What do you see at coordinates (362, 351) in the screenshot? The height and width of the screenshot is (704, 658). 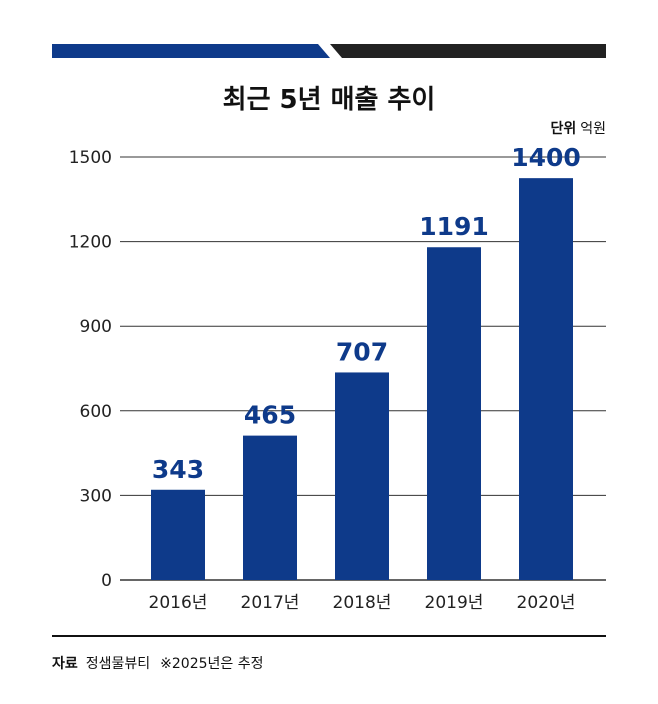 I see `data-label: 707` at bounding box center [362, 351].